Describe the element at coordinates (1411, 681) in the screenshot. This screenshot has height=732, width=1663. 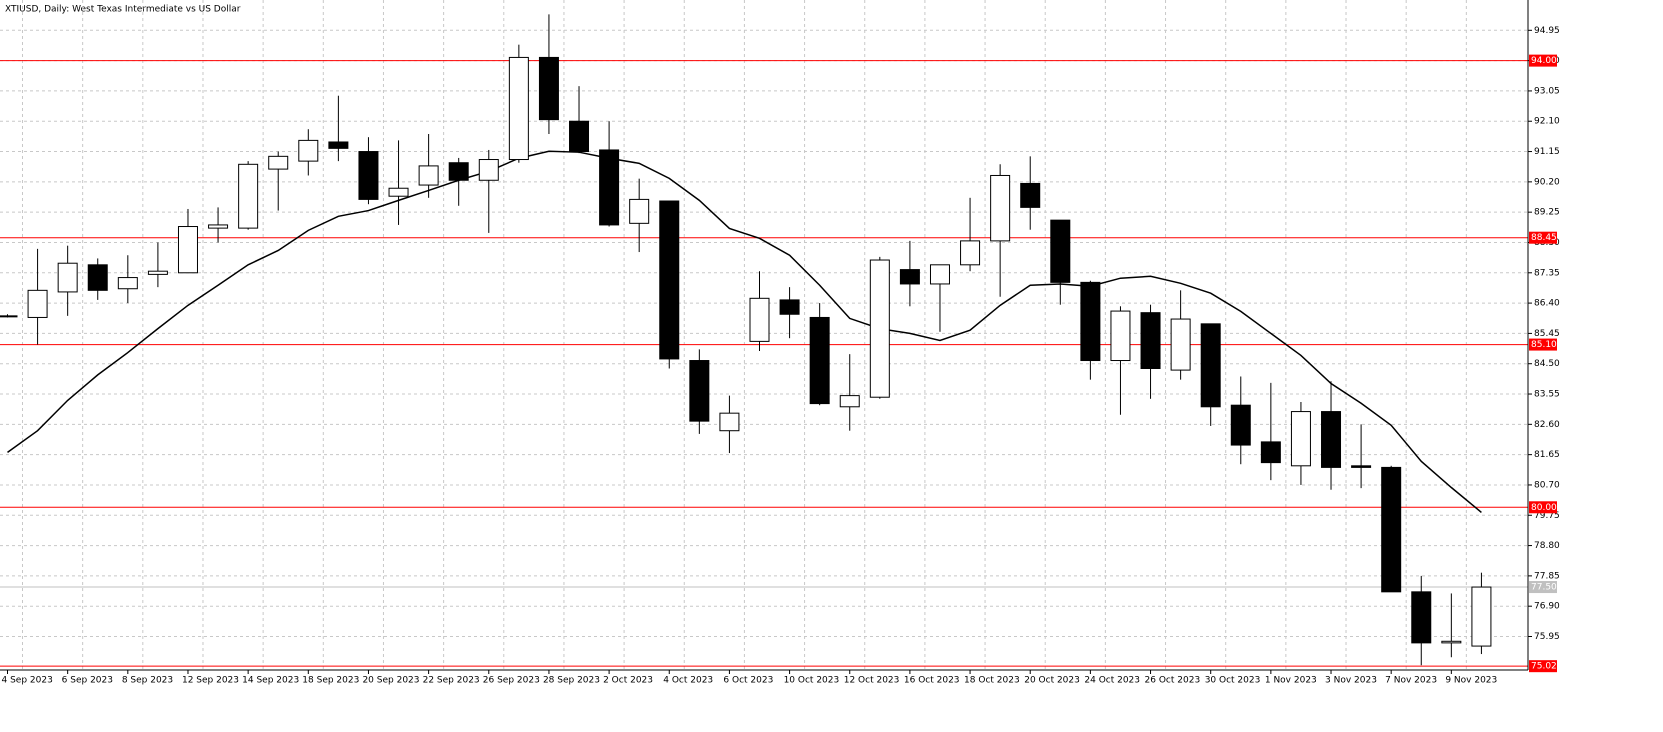
I see `x-tick-label: 7 Nov 2023` at that location.